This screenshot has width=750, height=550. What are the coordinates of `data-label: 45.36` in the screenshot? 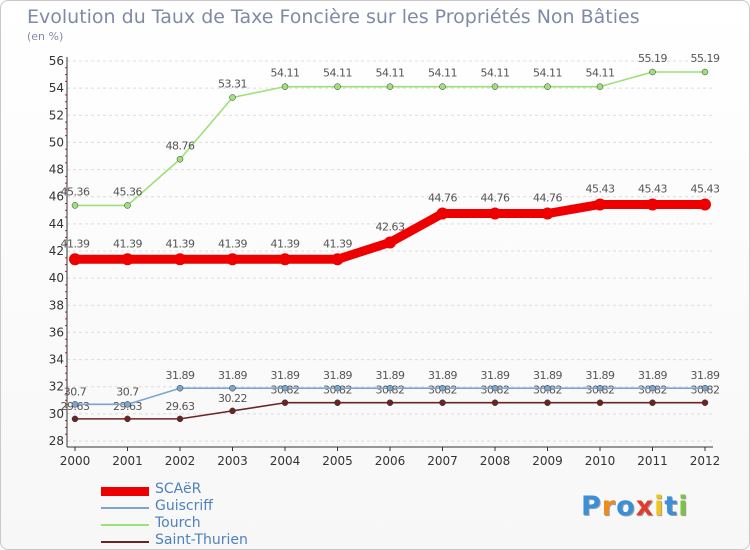 It's located at (75, 191).